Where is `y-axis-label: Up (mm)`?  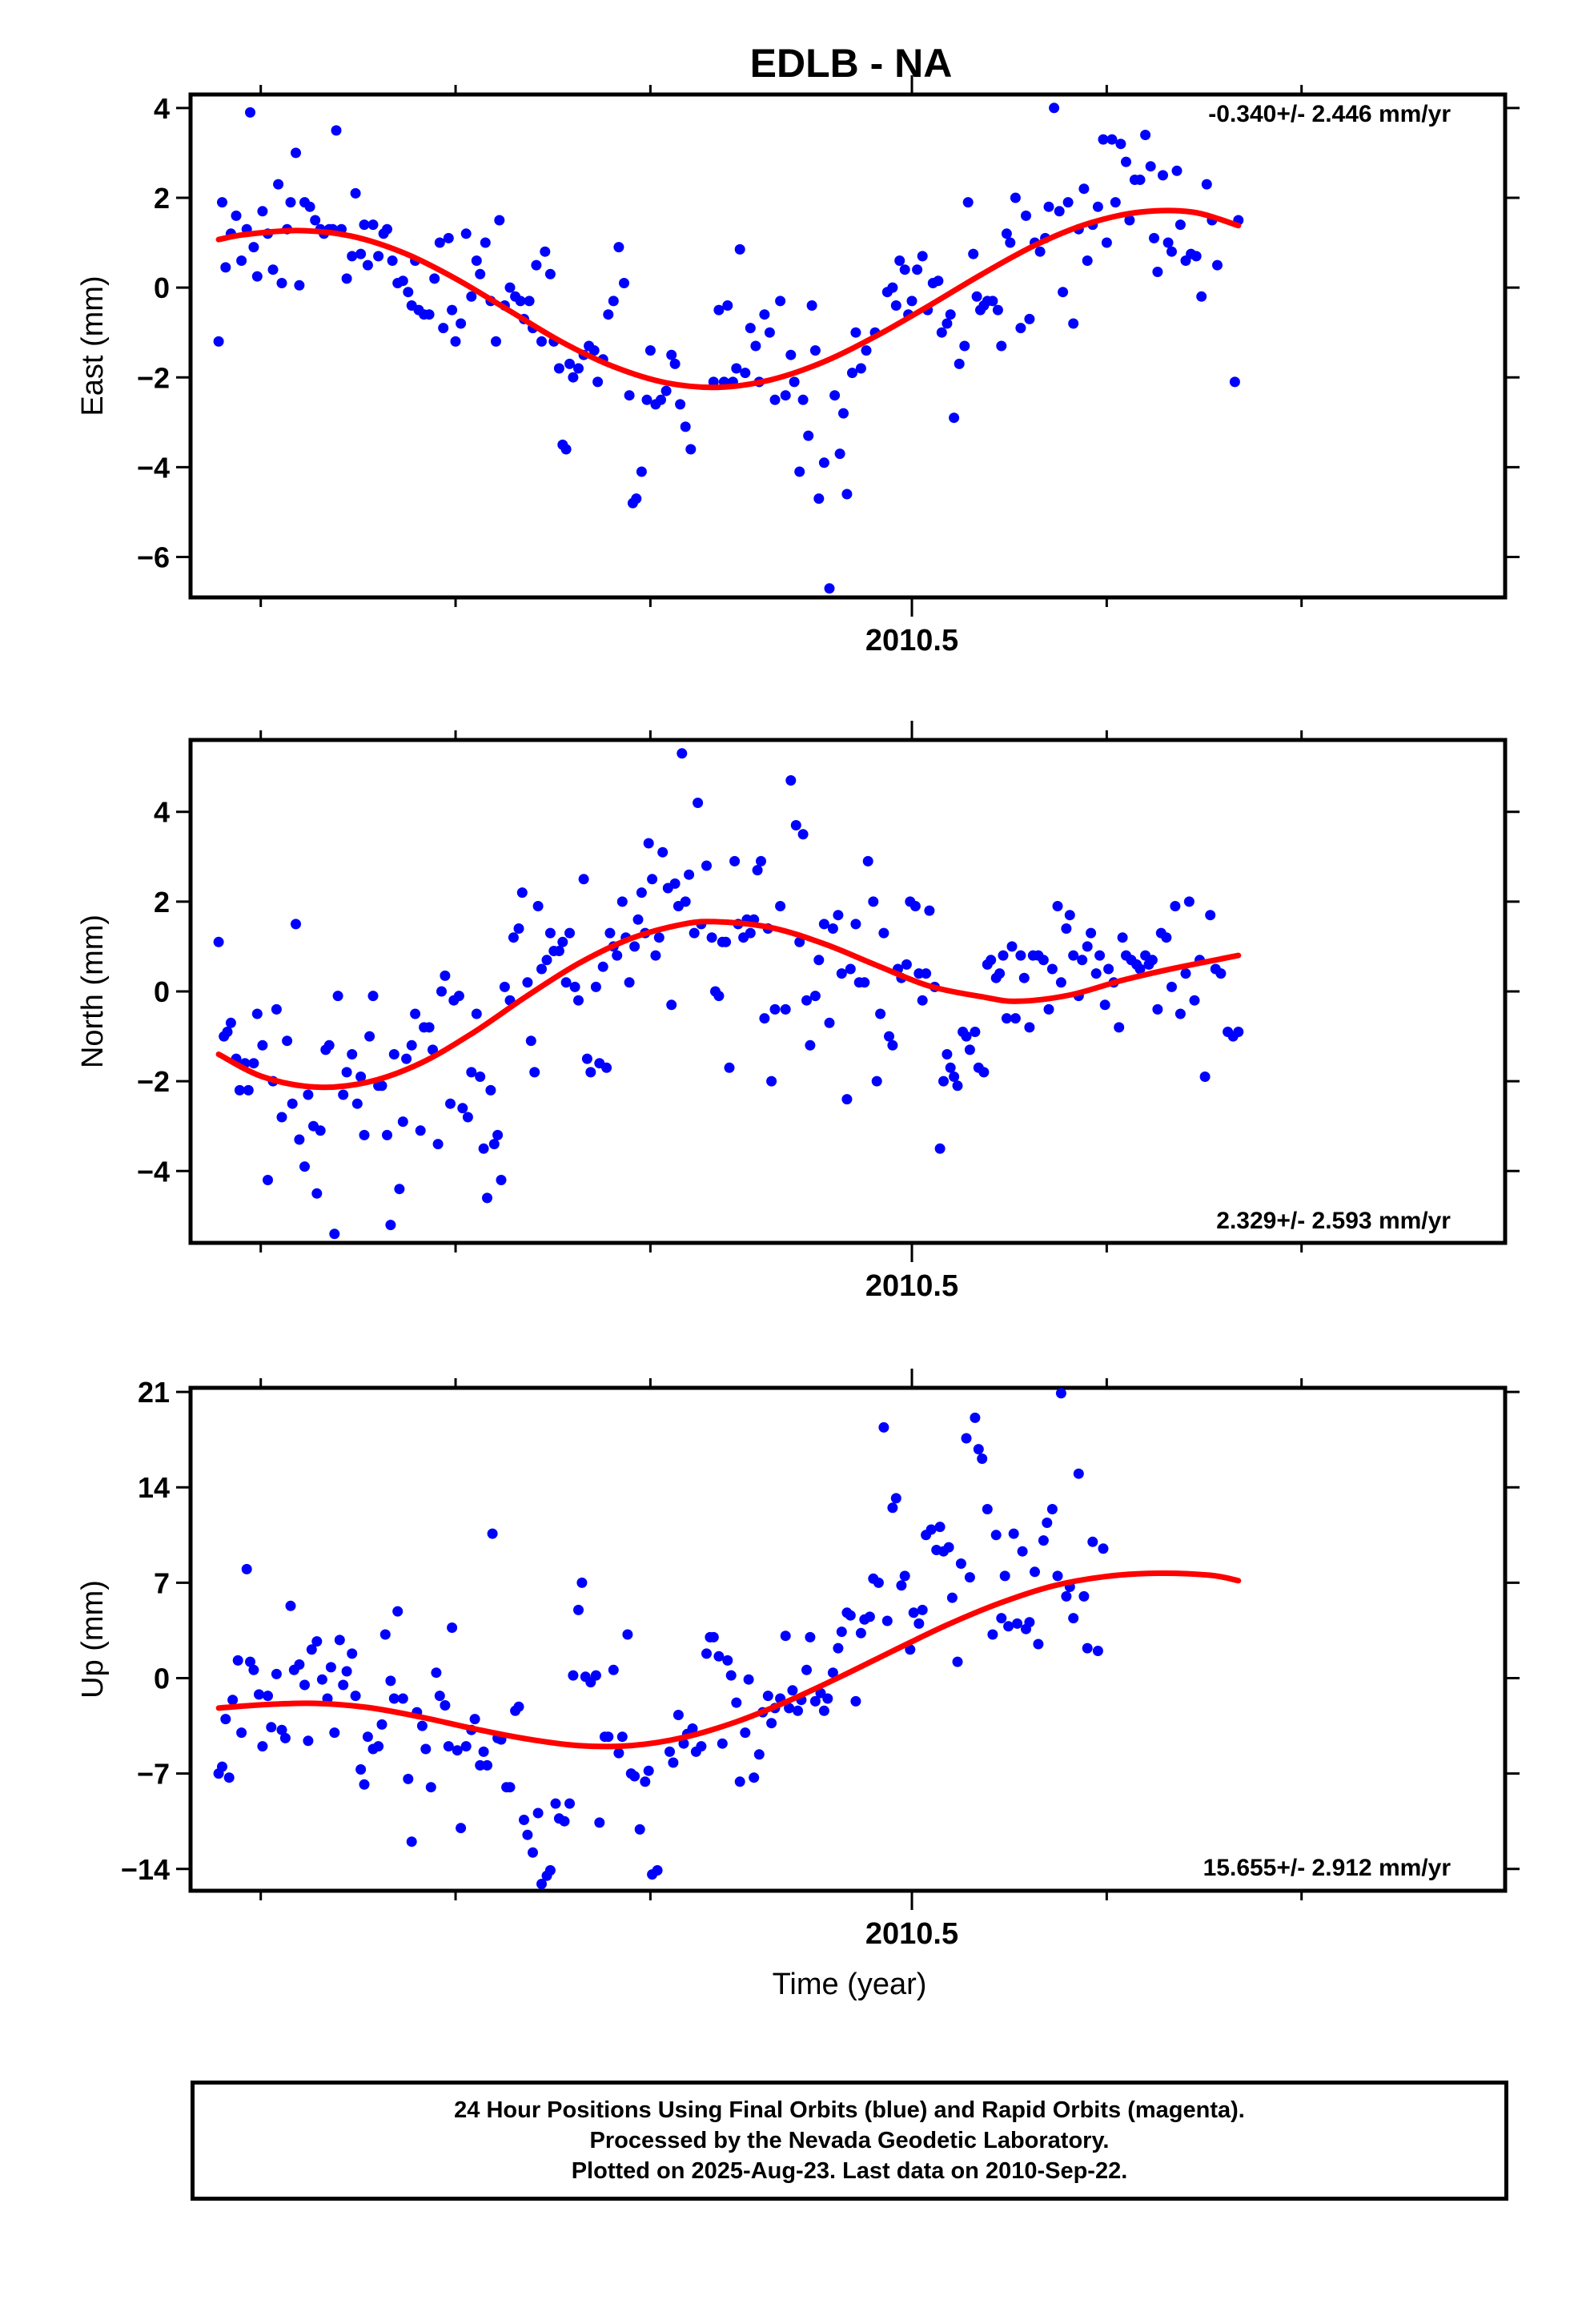 y-axis-label: Up (mm) is located at coordinates (93, 1639).